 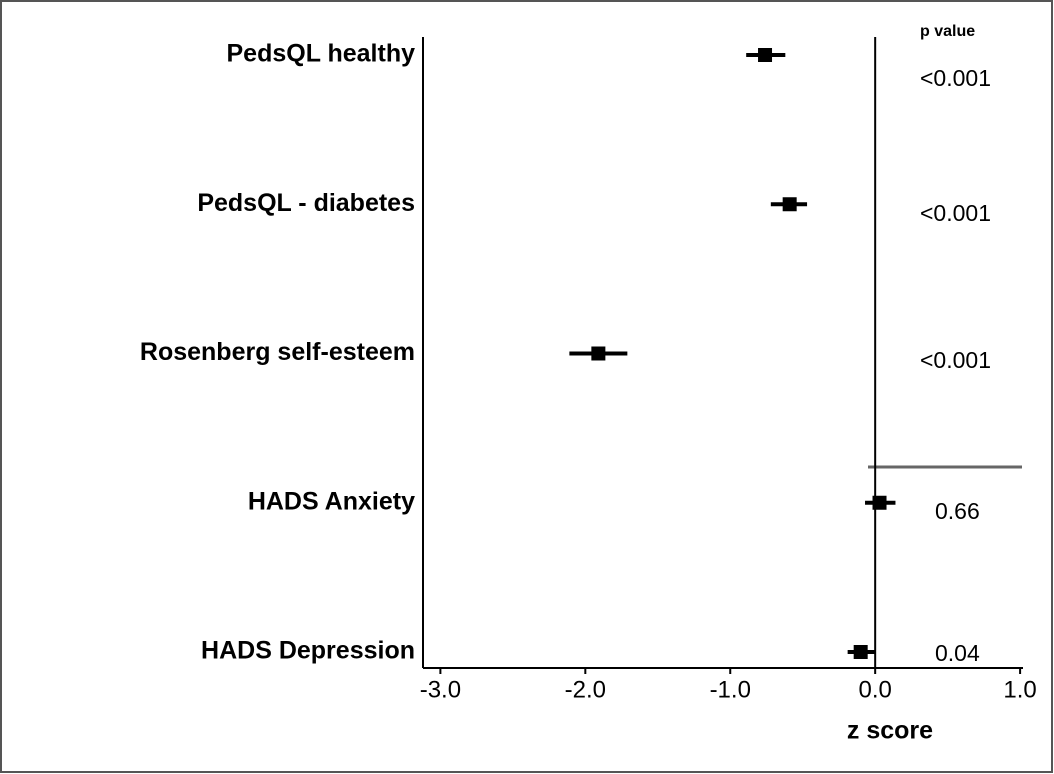 What do you see at coordinates (730, 689) in the screenshot?
I see `x-tick-label: -1.0` at bounding box center [730, 689].